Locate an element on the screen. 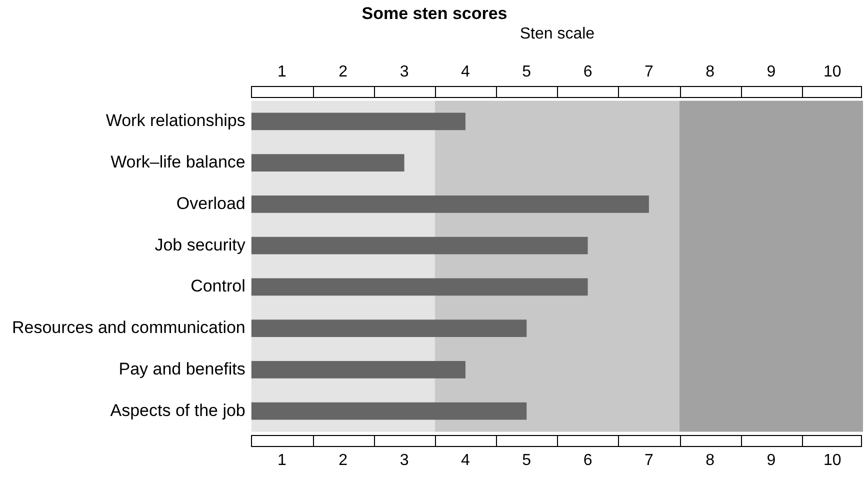  x-tick-label: 9 is located at coordinates (771, 72).